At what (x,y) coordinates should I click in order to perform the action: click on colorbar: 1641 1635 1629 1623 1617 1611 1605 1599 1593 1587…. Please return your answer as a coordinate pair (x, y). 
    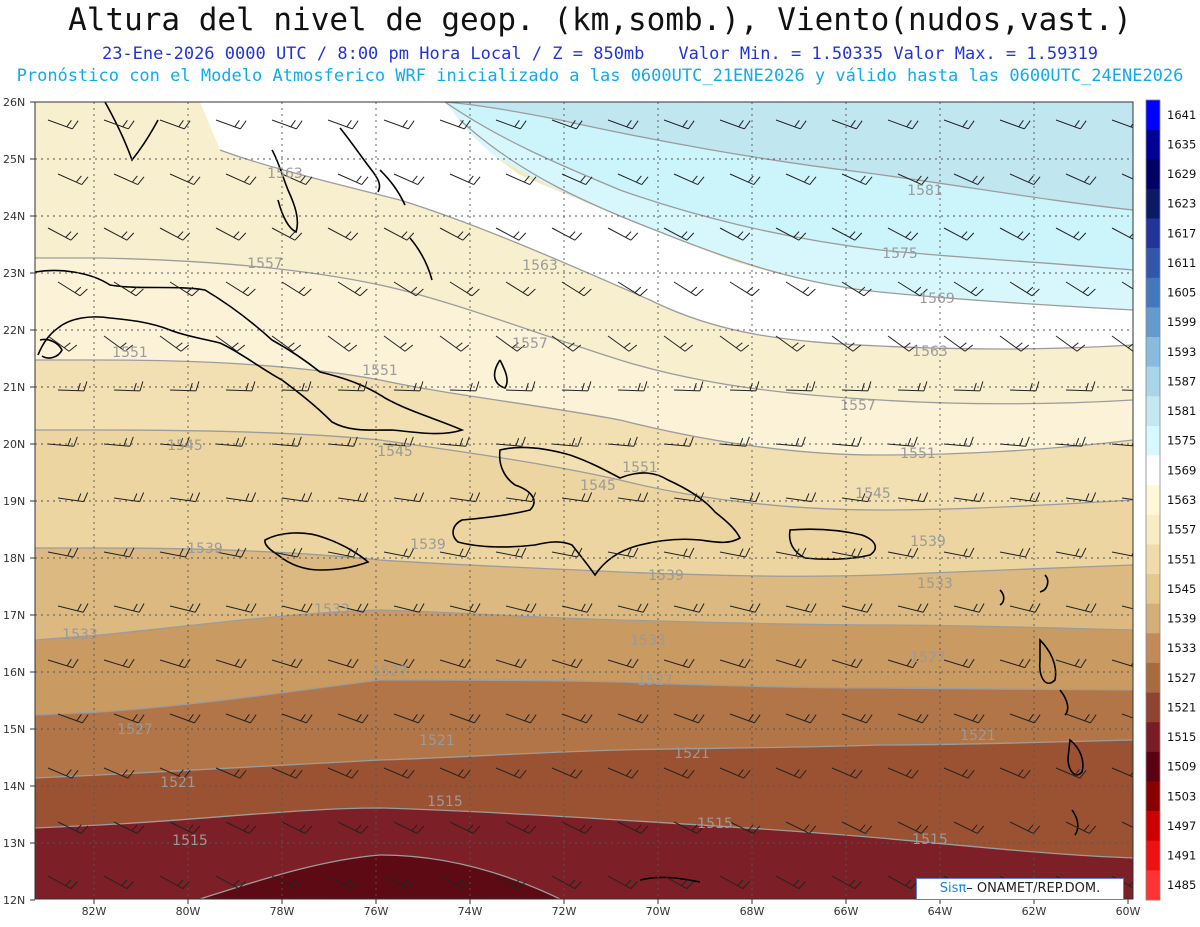
    Looking at the image, I should click on (1170, 500).